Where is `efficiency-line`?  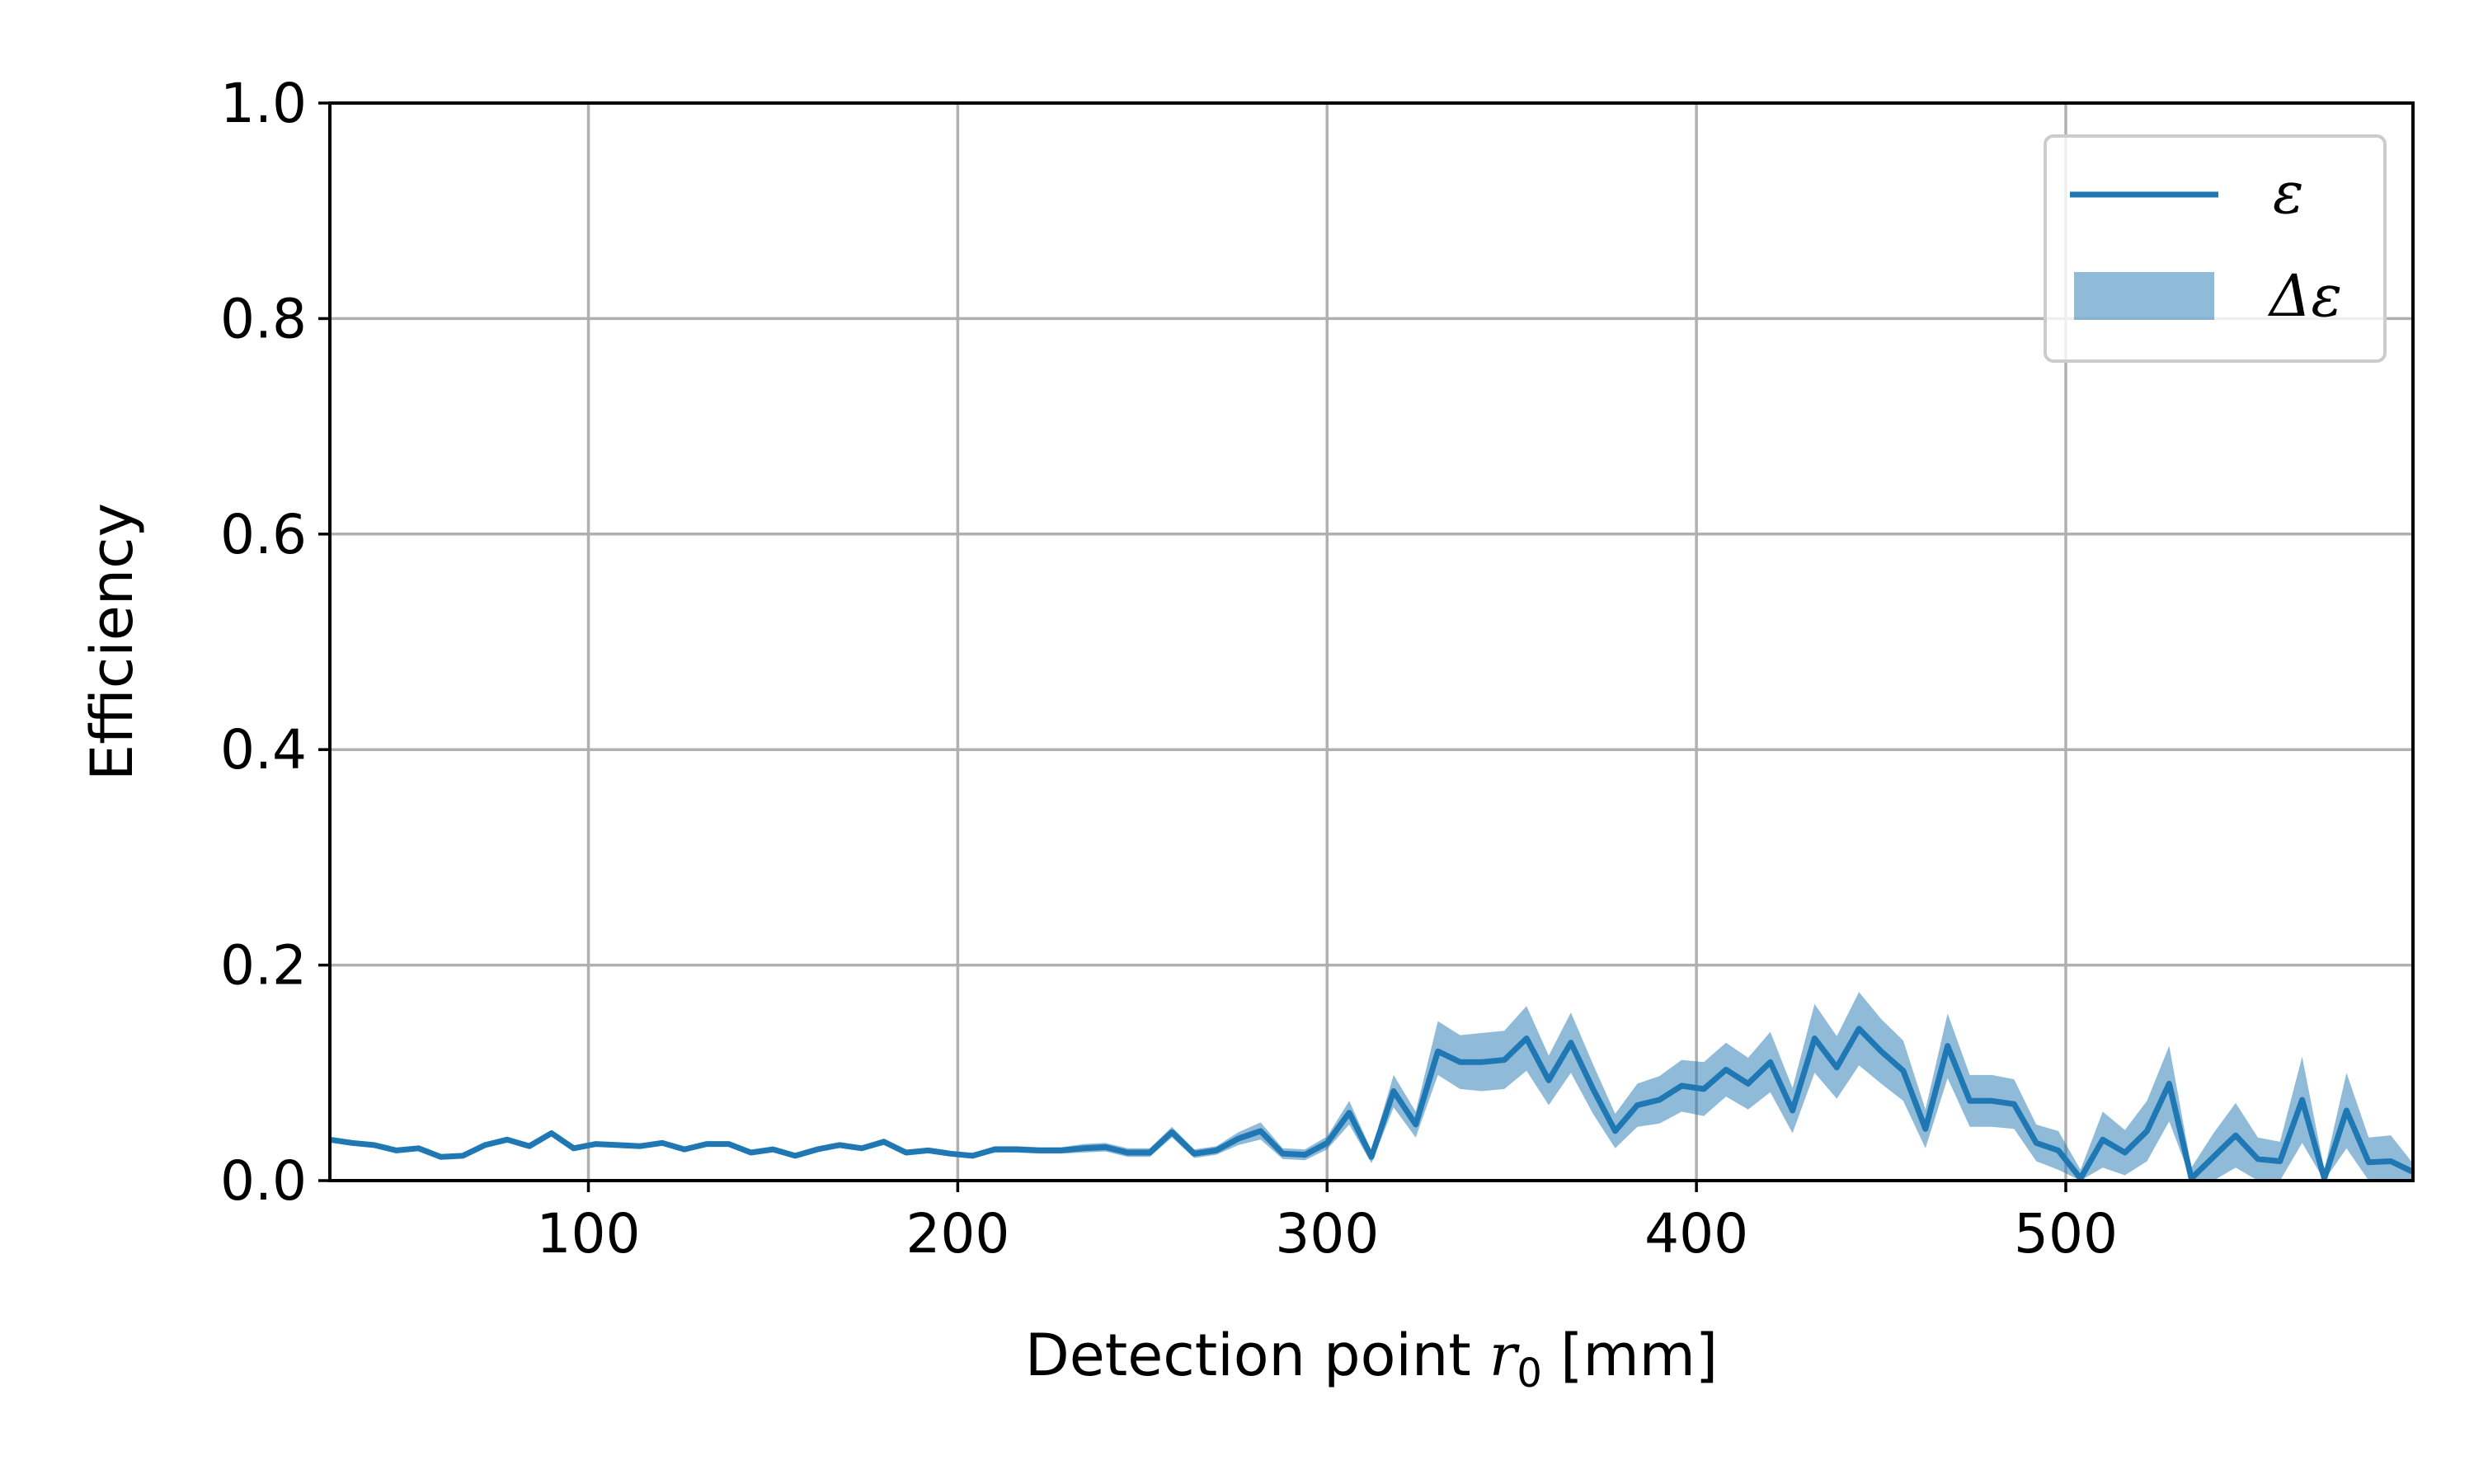 efficiency-line is located at coordinates (1371, 1103).